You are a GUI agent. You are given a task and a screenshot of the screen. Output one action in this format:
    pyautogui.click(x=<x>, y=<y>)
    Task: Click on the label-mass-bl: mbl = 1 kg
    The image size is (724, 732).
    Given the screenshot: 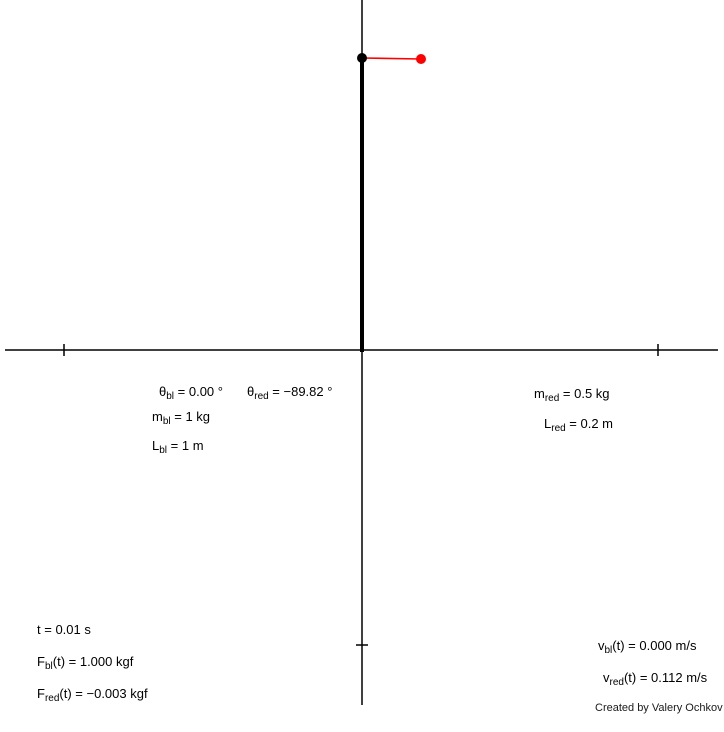 What is the action you would take?
    pyautogui.click(x=181, y=418)
    